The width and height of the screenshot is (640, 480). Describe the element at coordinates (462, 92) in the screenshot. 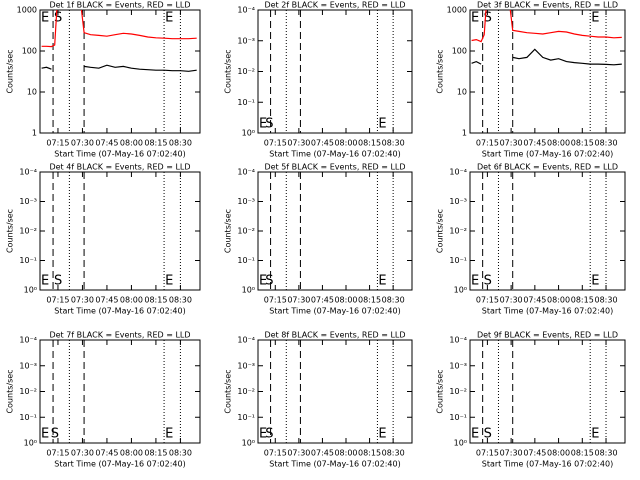

I see `y-tick-label: 10` at that location.